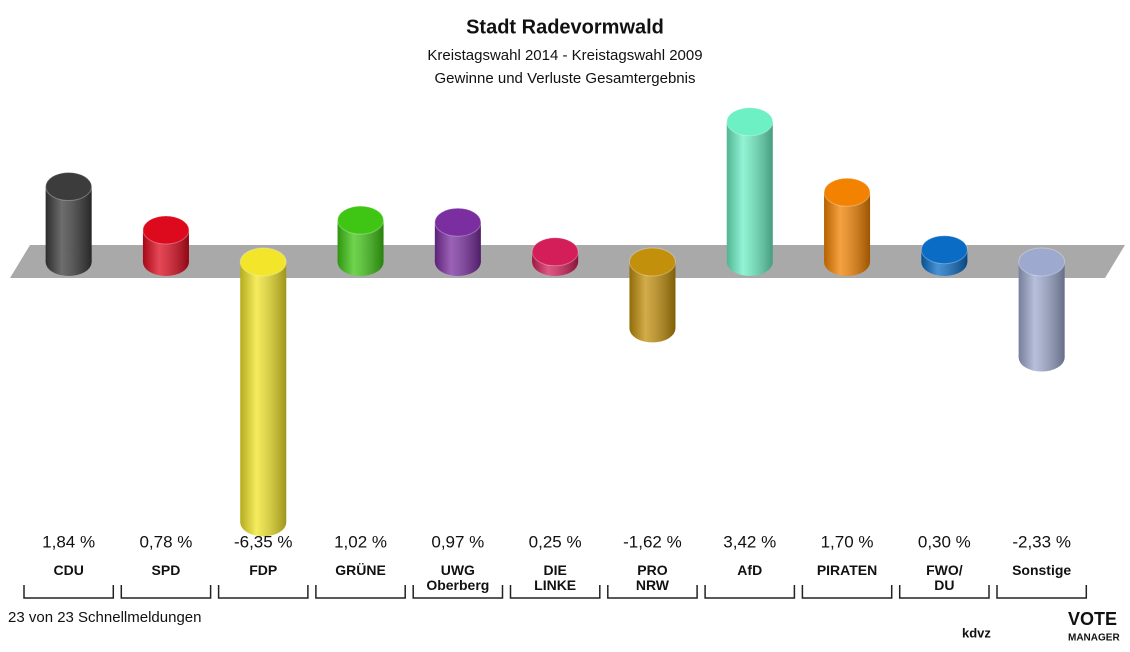 This screenshot has width=1130, height=652. I want to click on value-label: 0,25 %, so click(555, 541).